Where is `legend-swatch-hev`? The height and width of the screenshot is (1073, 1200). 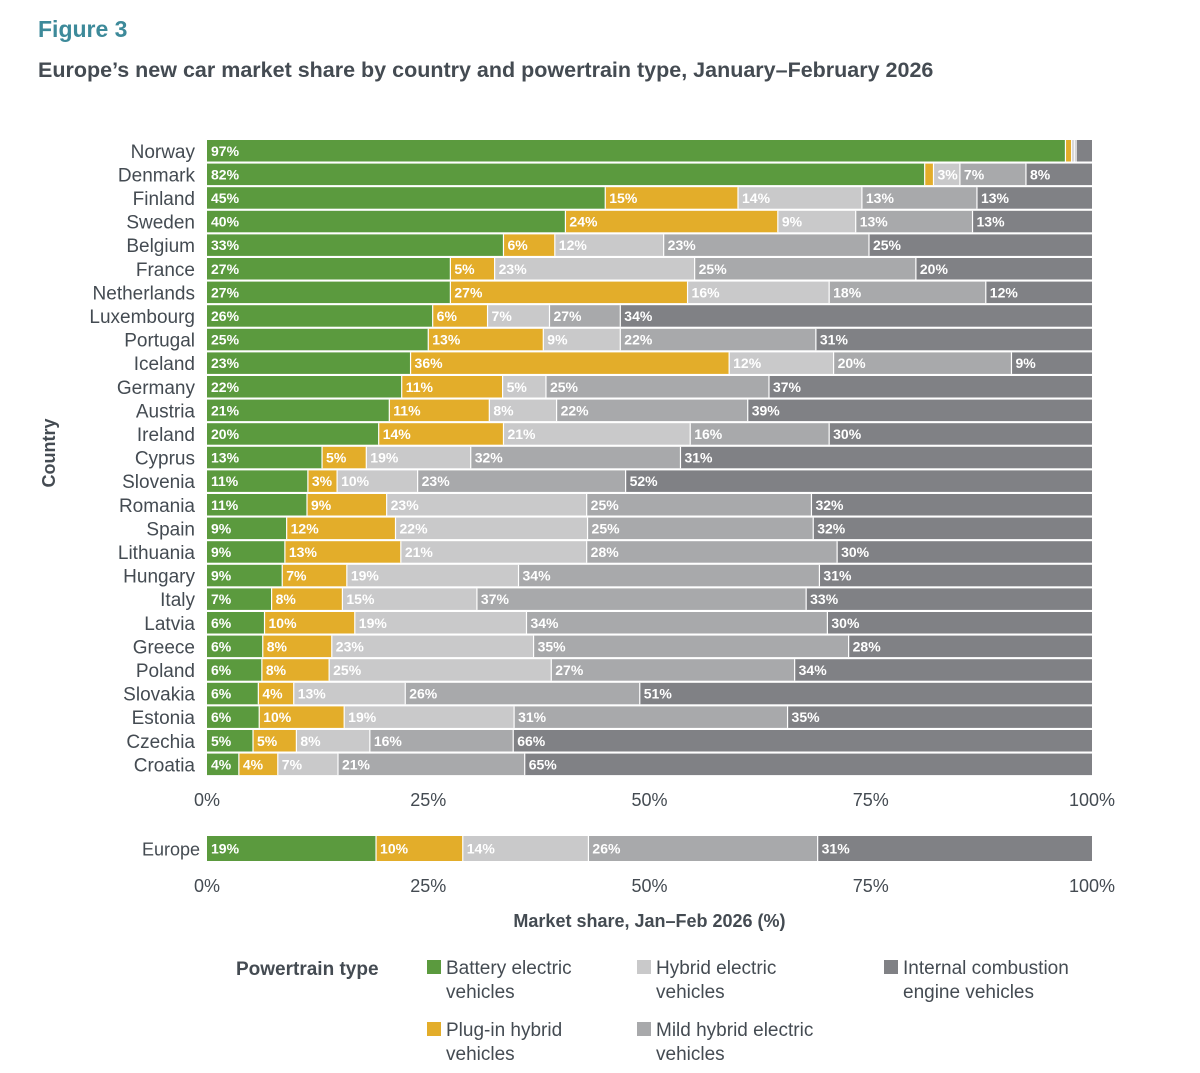
legend-swatch-hev is located at coordinates (644, 967).